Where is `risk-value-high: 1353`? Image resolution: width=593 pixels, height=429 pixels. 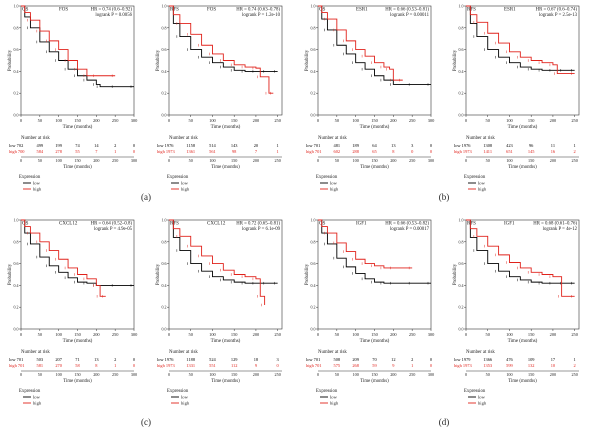 risk-value-high: 1353 is located at coordinates (488, 365).